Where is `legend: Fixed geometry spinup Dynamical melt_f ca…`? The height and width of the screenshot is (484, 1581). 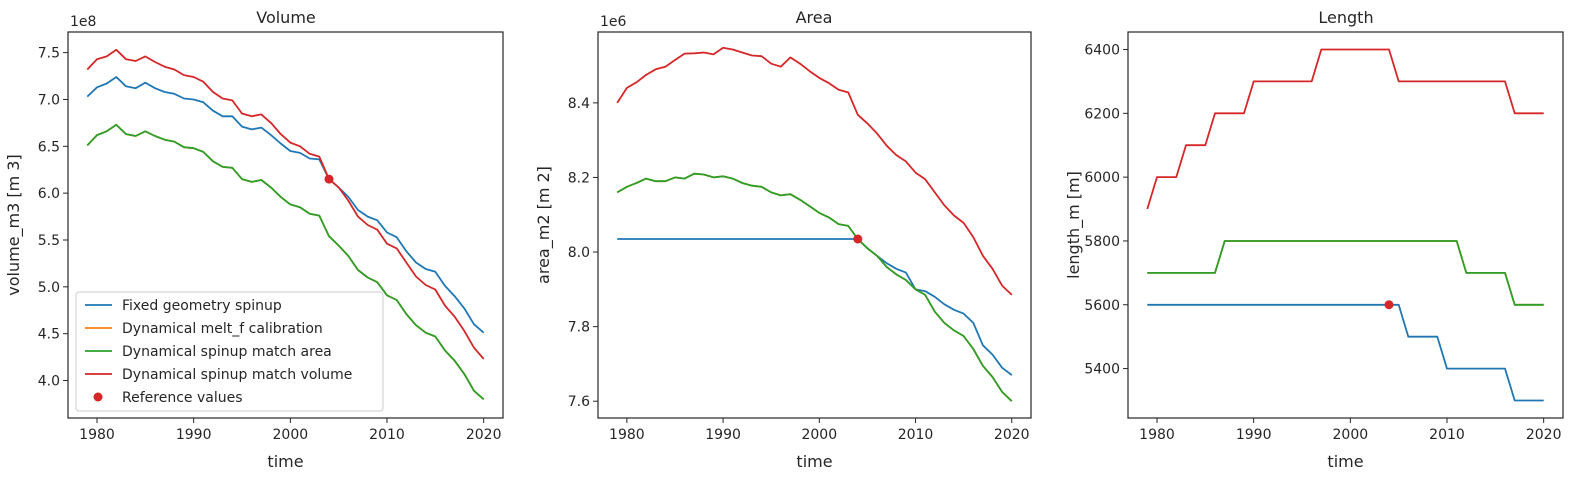
legend: Fixed geometry spinup Dynamical melt_f ca… is located at coordinates (229, 351).